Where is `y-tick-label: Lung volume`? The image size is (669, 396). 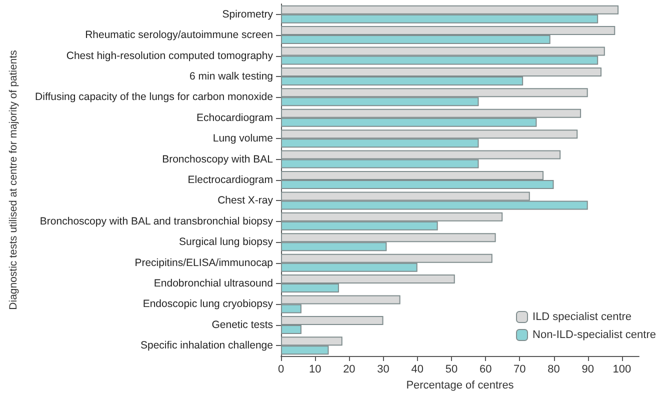 y-tick-label: Lung volume is located at coordinates (243, 138).